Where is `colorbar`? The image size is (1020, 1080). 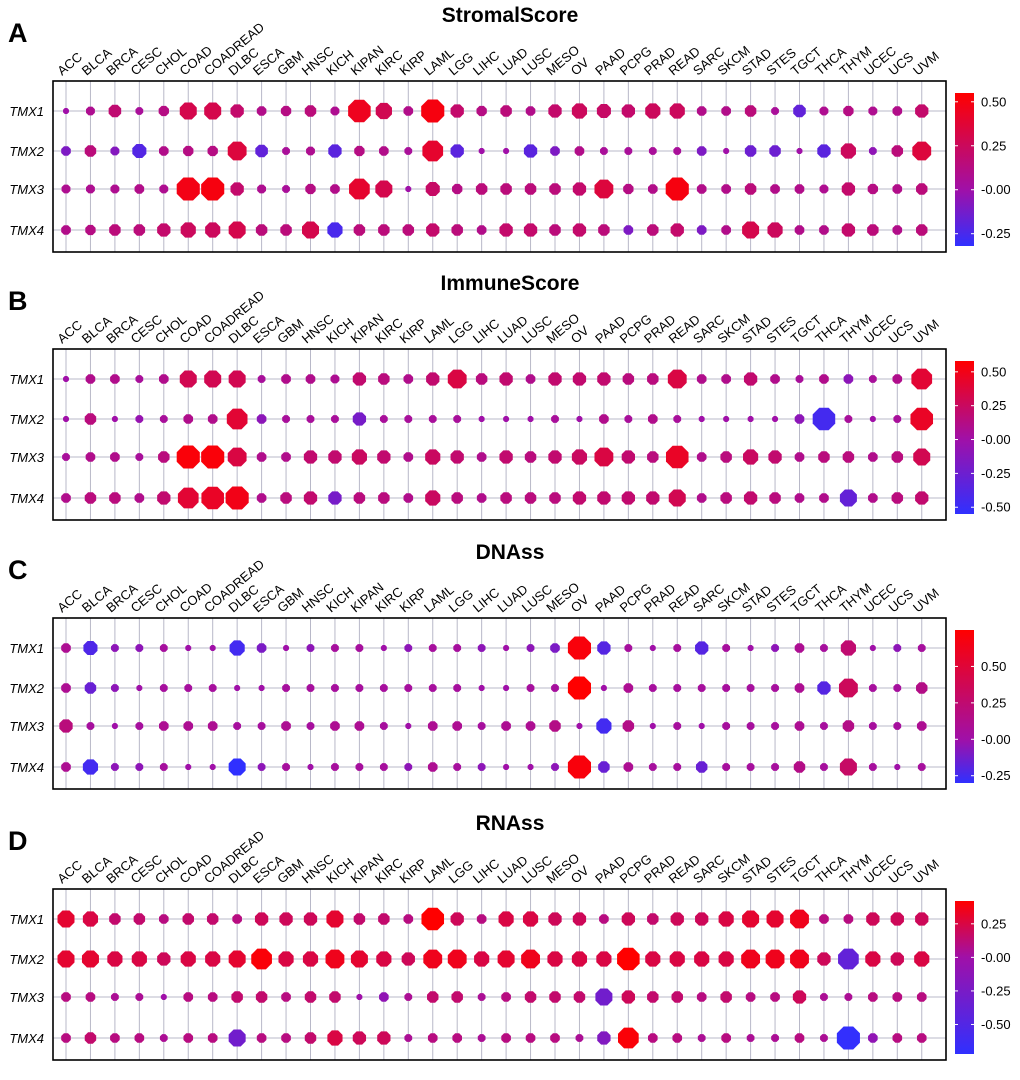
colorbar is located at coordinates (964, 706).